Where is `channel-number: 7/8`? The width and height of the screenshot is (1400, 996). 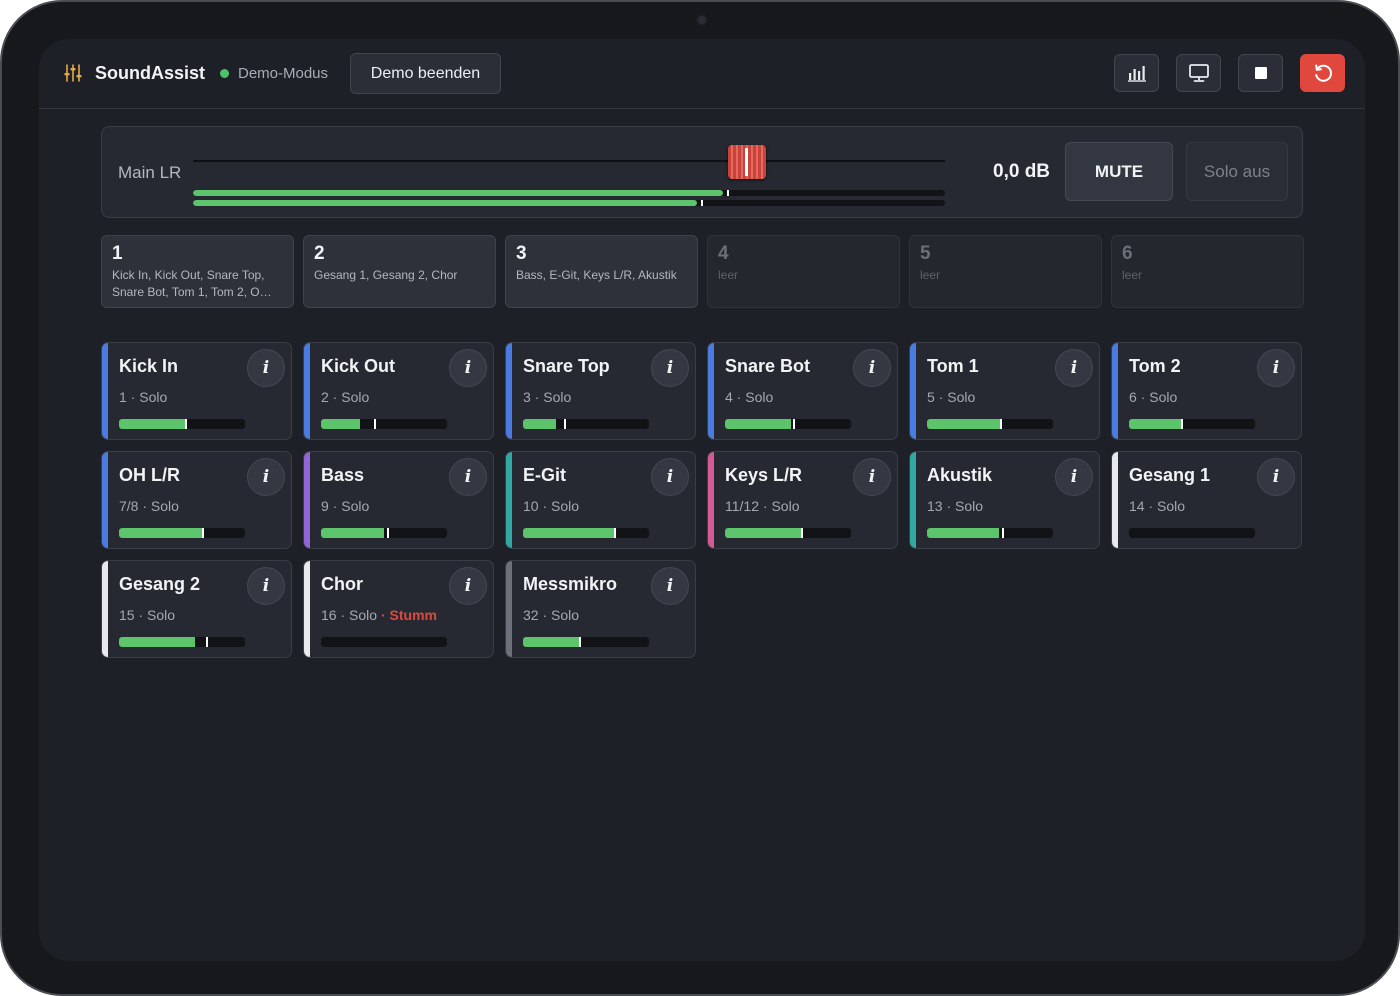
channel-number: 7/8 is located at coordinates (129, 506).